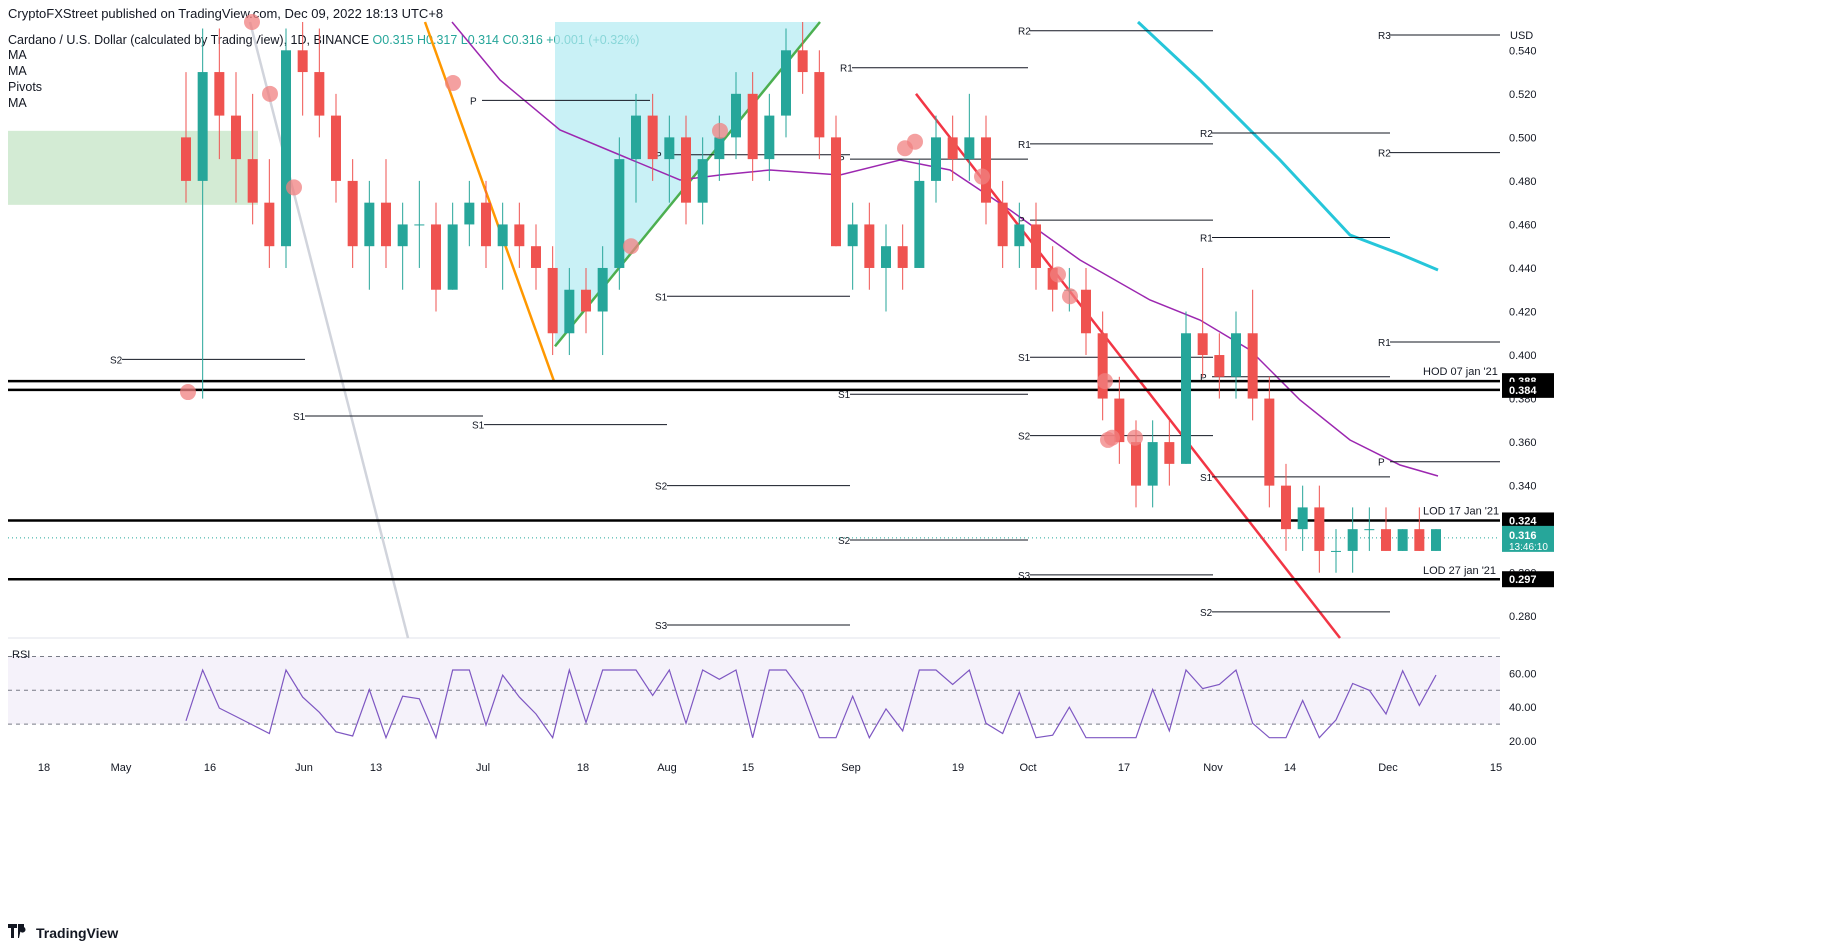 This screenshot has width=1834, height=947. What do you see at coordinates (1528, 538) in the screenshot?
I see `last-price-tag-bg` at bounding box center [1528, 538].